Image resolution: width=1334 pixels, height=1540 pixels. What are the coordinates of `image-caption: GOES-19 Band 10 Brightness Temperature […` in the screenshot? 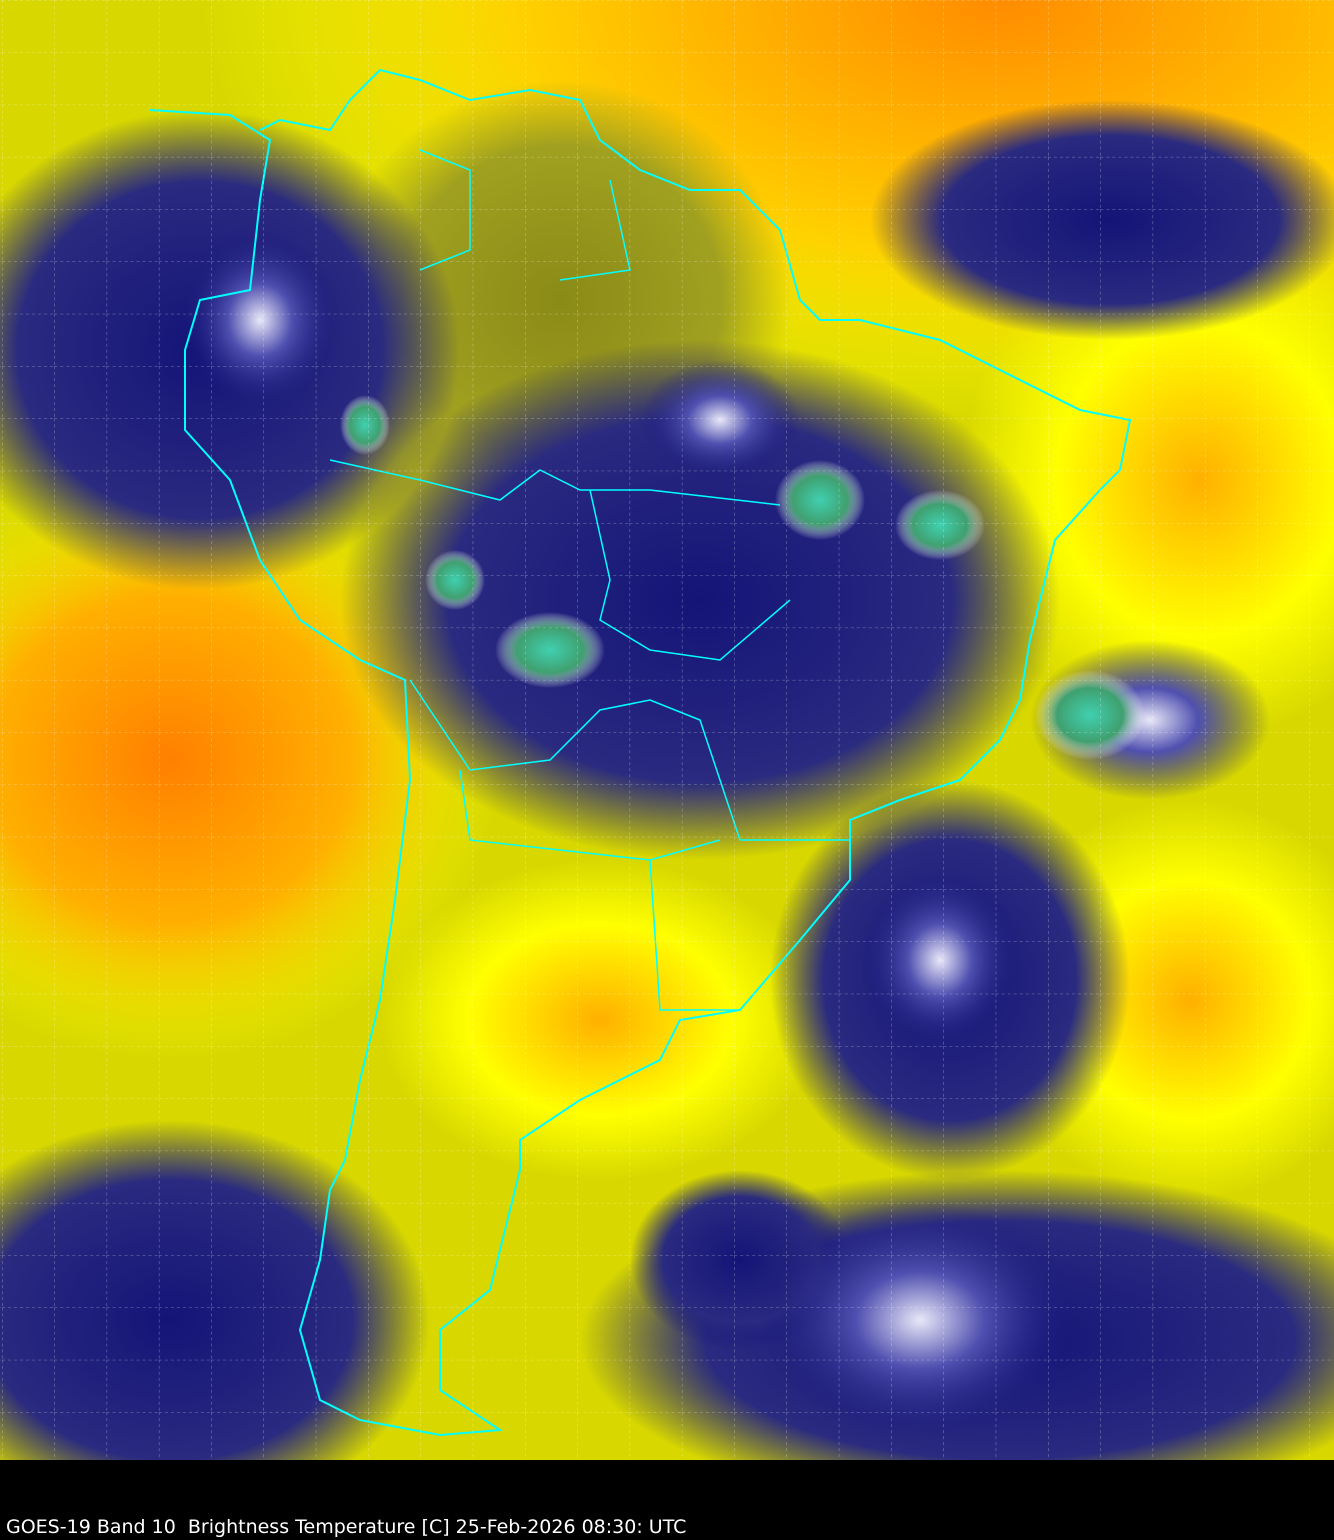 It's located at (346, 1527).